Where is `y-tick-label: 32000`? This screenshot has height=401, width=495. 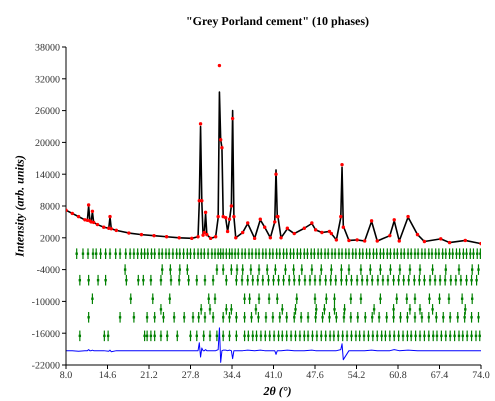 y-tick-label: 32000 is located at coordinates (47, 80).